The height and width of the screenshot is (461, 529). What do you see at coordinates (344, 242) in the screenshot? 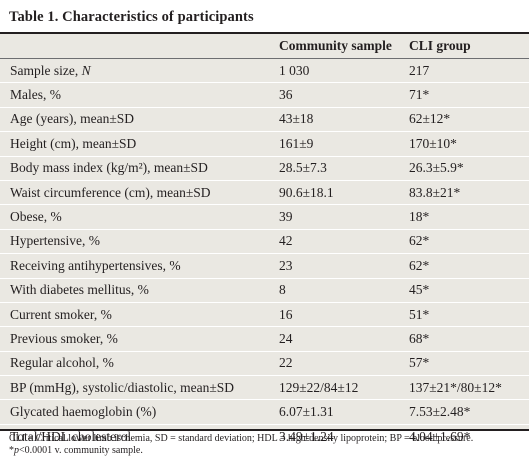
I see `cell-community: 42` at bounding box center [344, 242].